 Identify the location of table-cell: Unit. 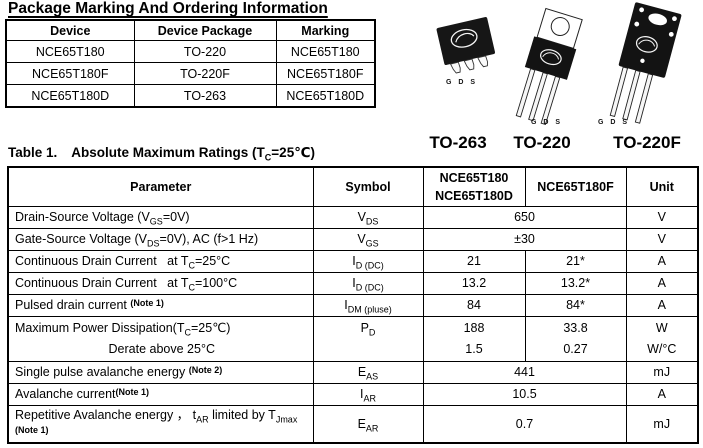
(662, 187).